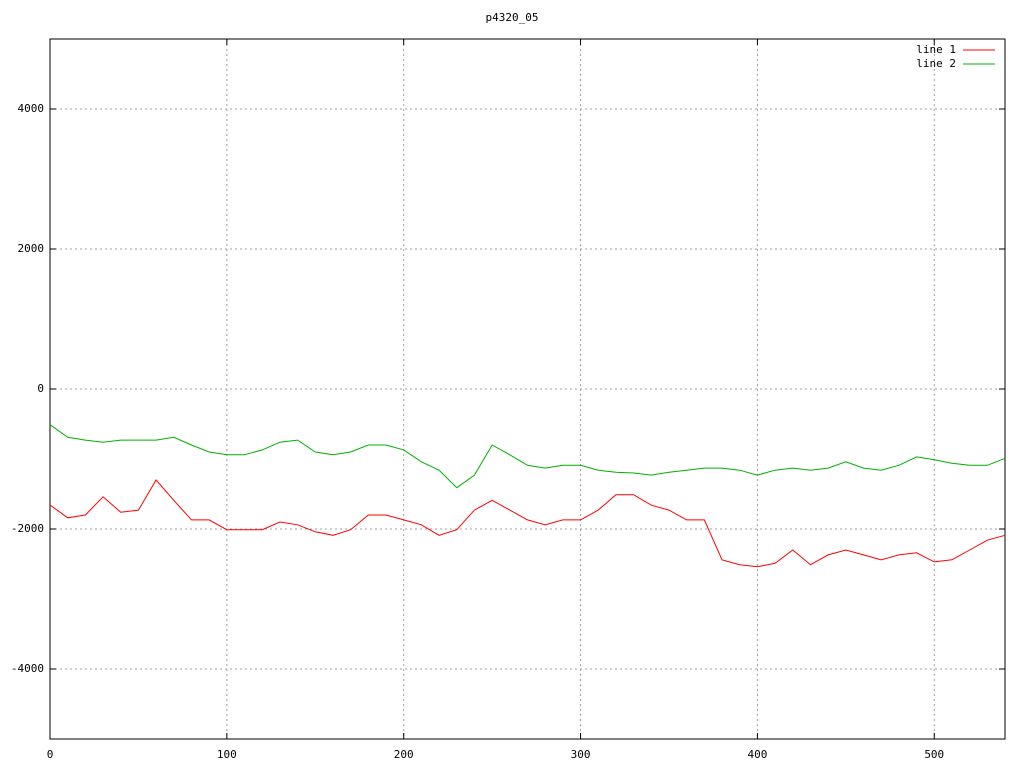 The width and height of the screenshot is (1024, 768). What do you see at coordinates (27, 528) in the screenshot?
I see `y-tick-label: -2000` at bounding box center [27, 528].